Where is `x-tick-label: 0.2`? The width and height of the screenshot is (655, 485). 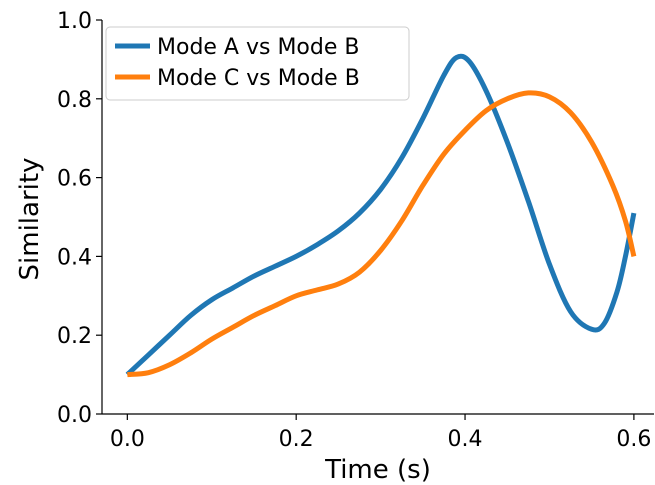 x-tick-label: 0.2 is located at coordinates (296, 439).